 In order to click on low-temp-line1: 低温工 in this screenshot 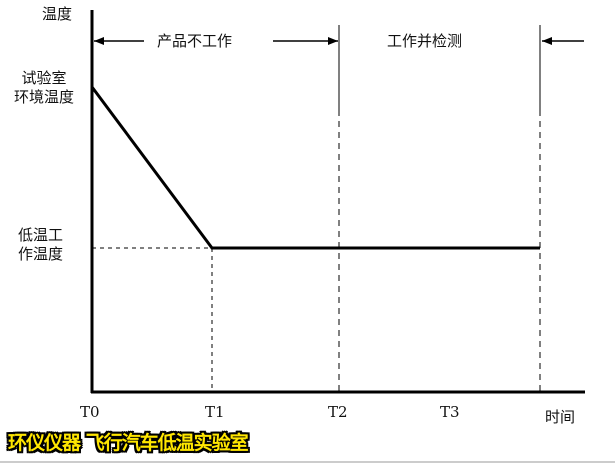, I will do `click(41, 235)`.